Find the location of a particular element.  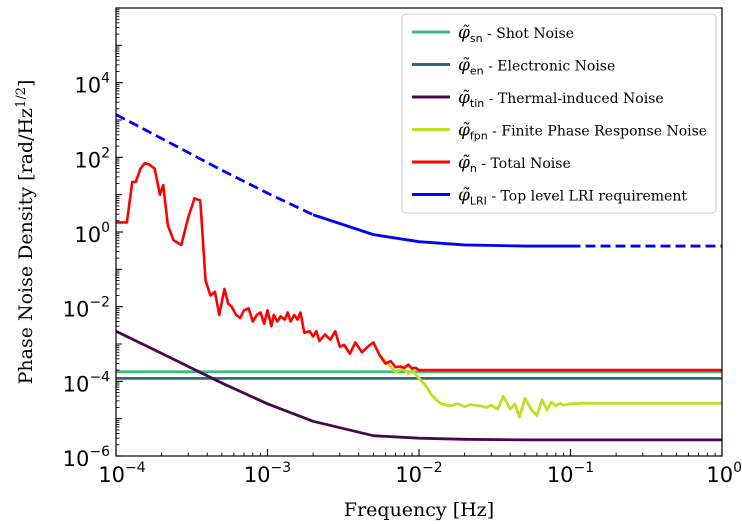

y-axis-title-close: ] is located at coordinates (26, 83).